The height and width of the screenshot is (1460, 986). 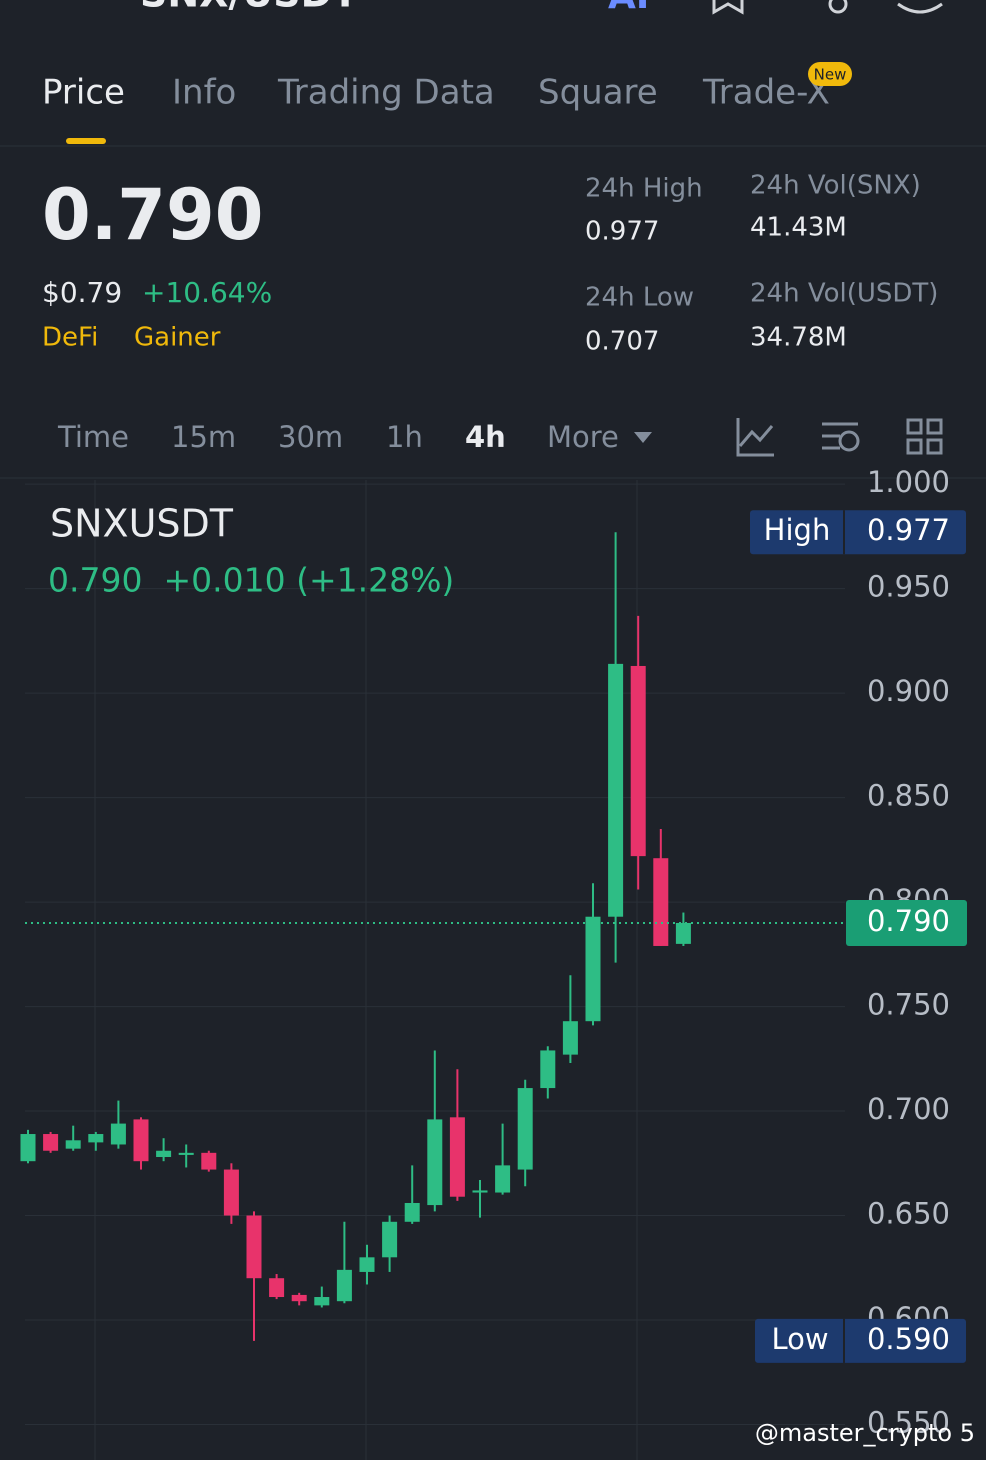 What do you see at coordinates (203, 437) in the screenshot?
I see `interval: 15m` at bounding box center [203, 437].